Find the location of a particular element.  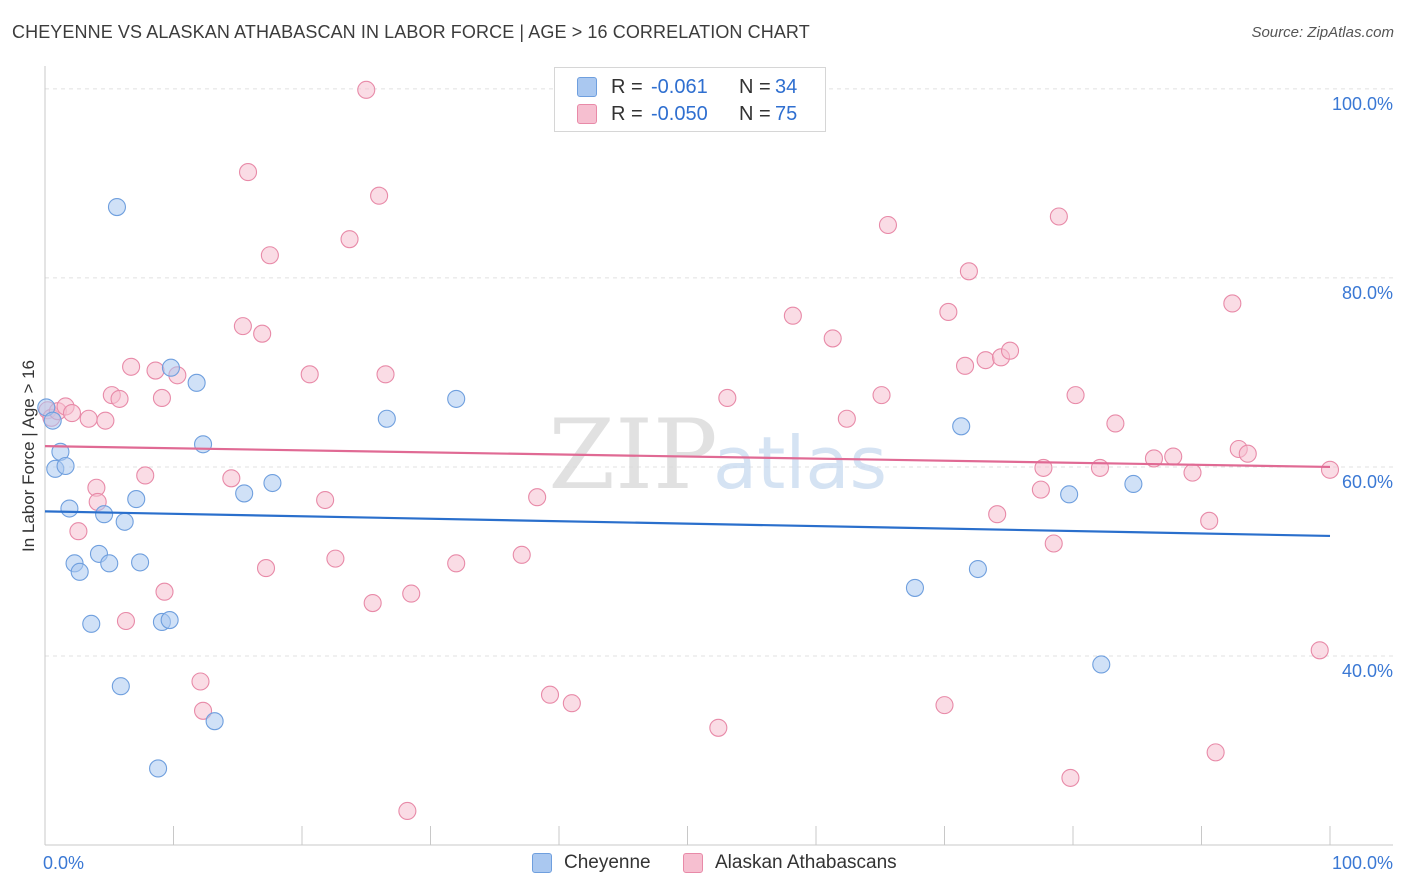

legend-item-alaskan: Alaskan Athabascans is located at coordinates (790, 863).